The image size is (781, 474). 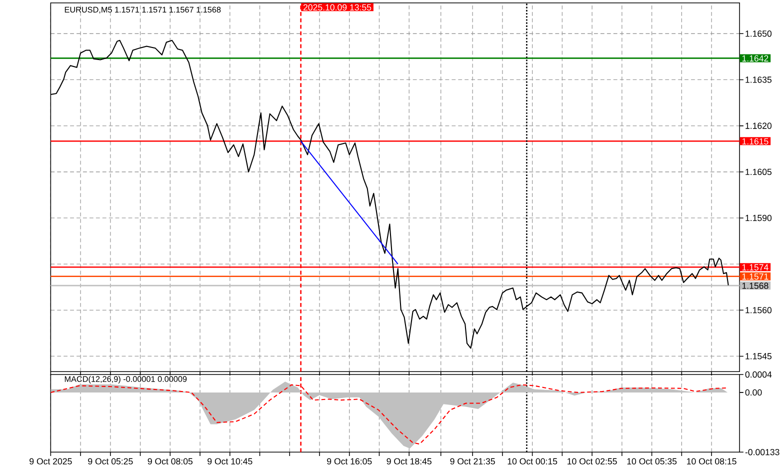 What do you see at coordinates (51, 461) in the screenshot?
I see `x-tick-label: 9 Oct 2025` at bounding box center [51, 461].